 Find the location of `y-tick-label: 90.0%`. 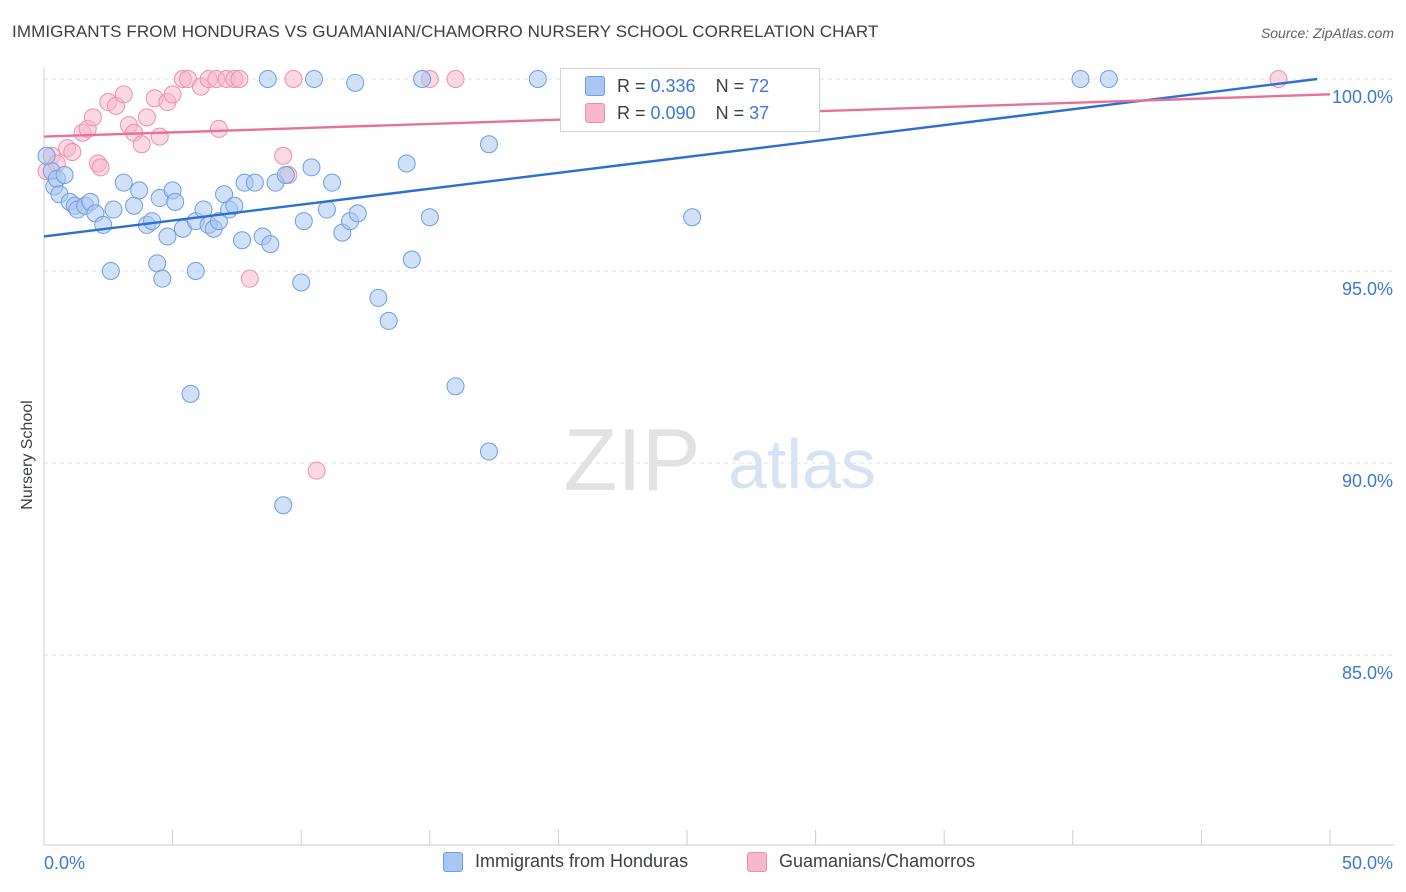

y-tick-label: 90.0% is located at coordinates (1367, 481).